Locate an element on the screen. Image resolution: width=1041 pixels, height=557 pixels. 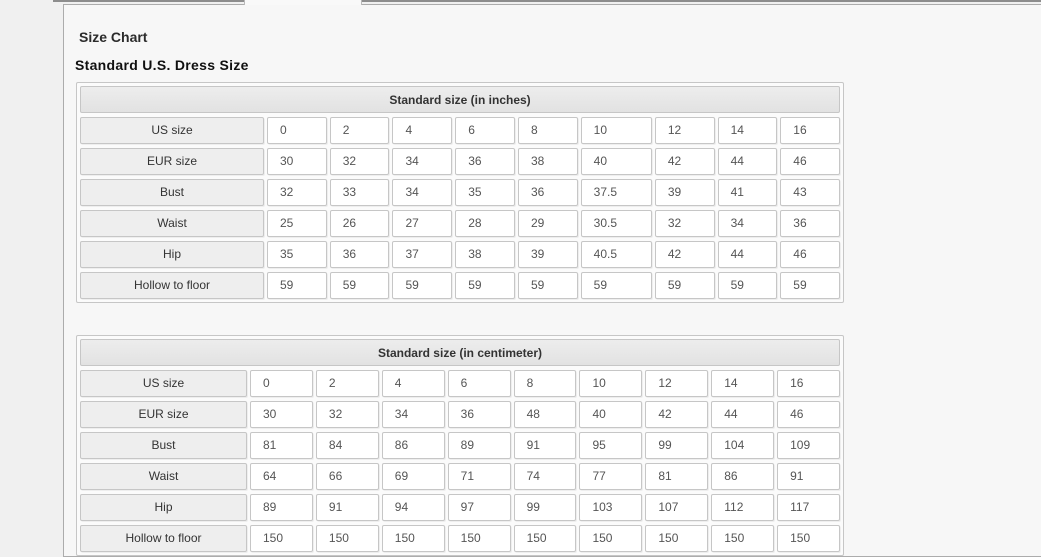
size-cell: 33 is located at coordinates (359, 192).